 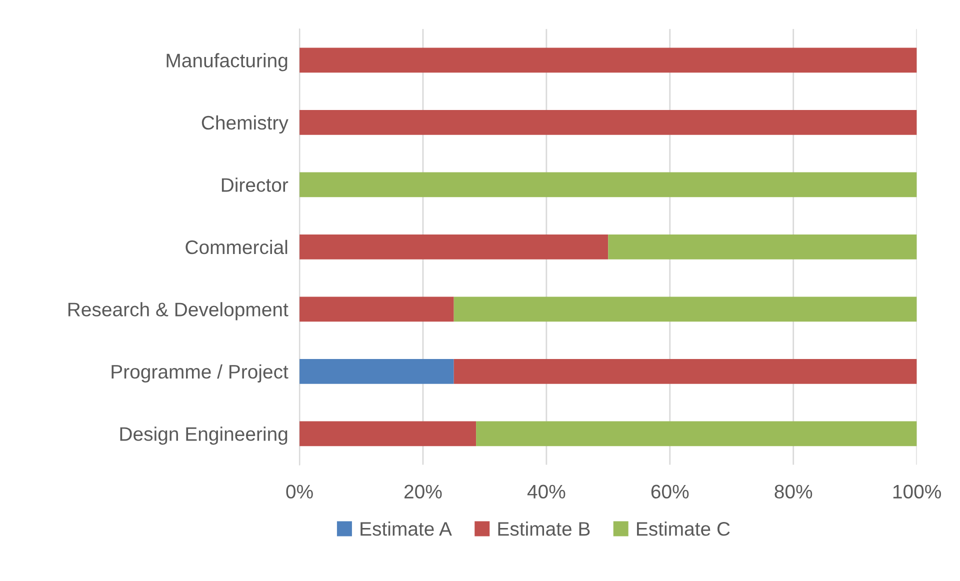 I want to click on y-tick-label: Commercial, so click(x=237, y=247).